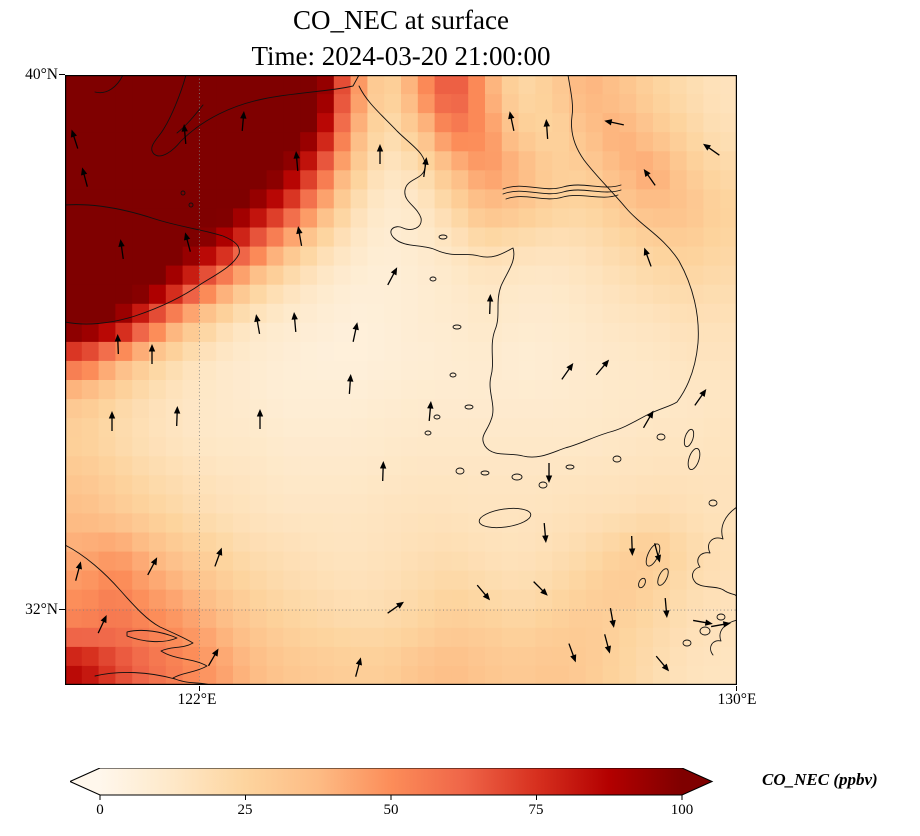  What do you see at coordinates (391, 810) in the screenshot?
I see `colorbar-tick-50: 50` at bounding box center [391, 810].